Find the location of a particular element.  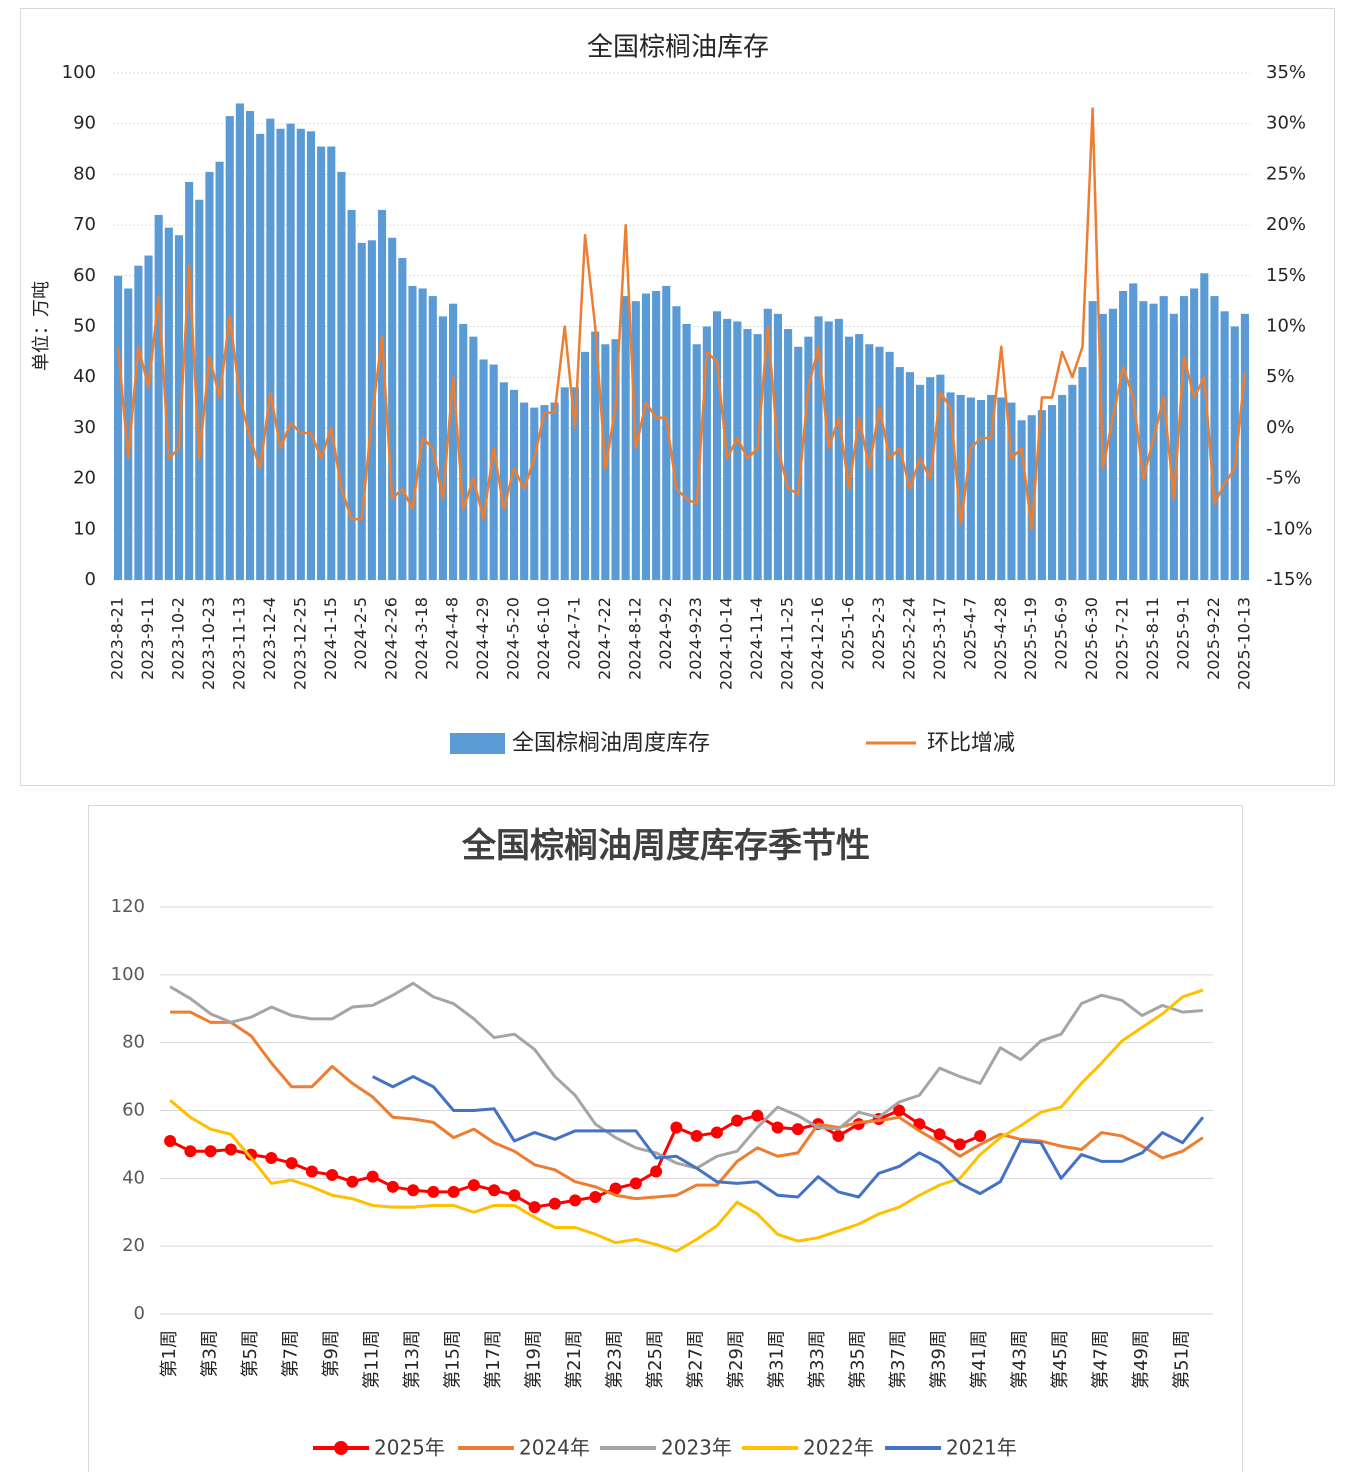

x-tick-label: 2025-1-6 is located at coordinates (848, 633).